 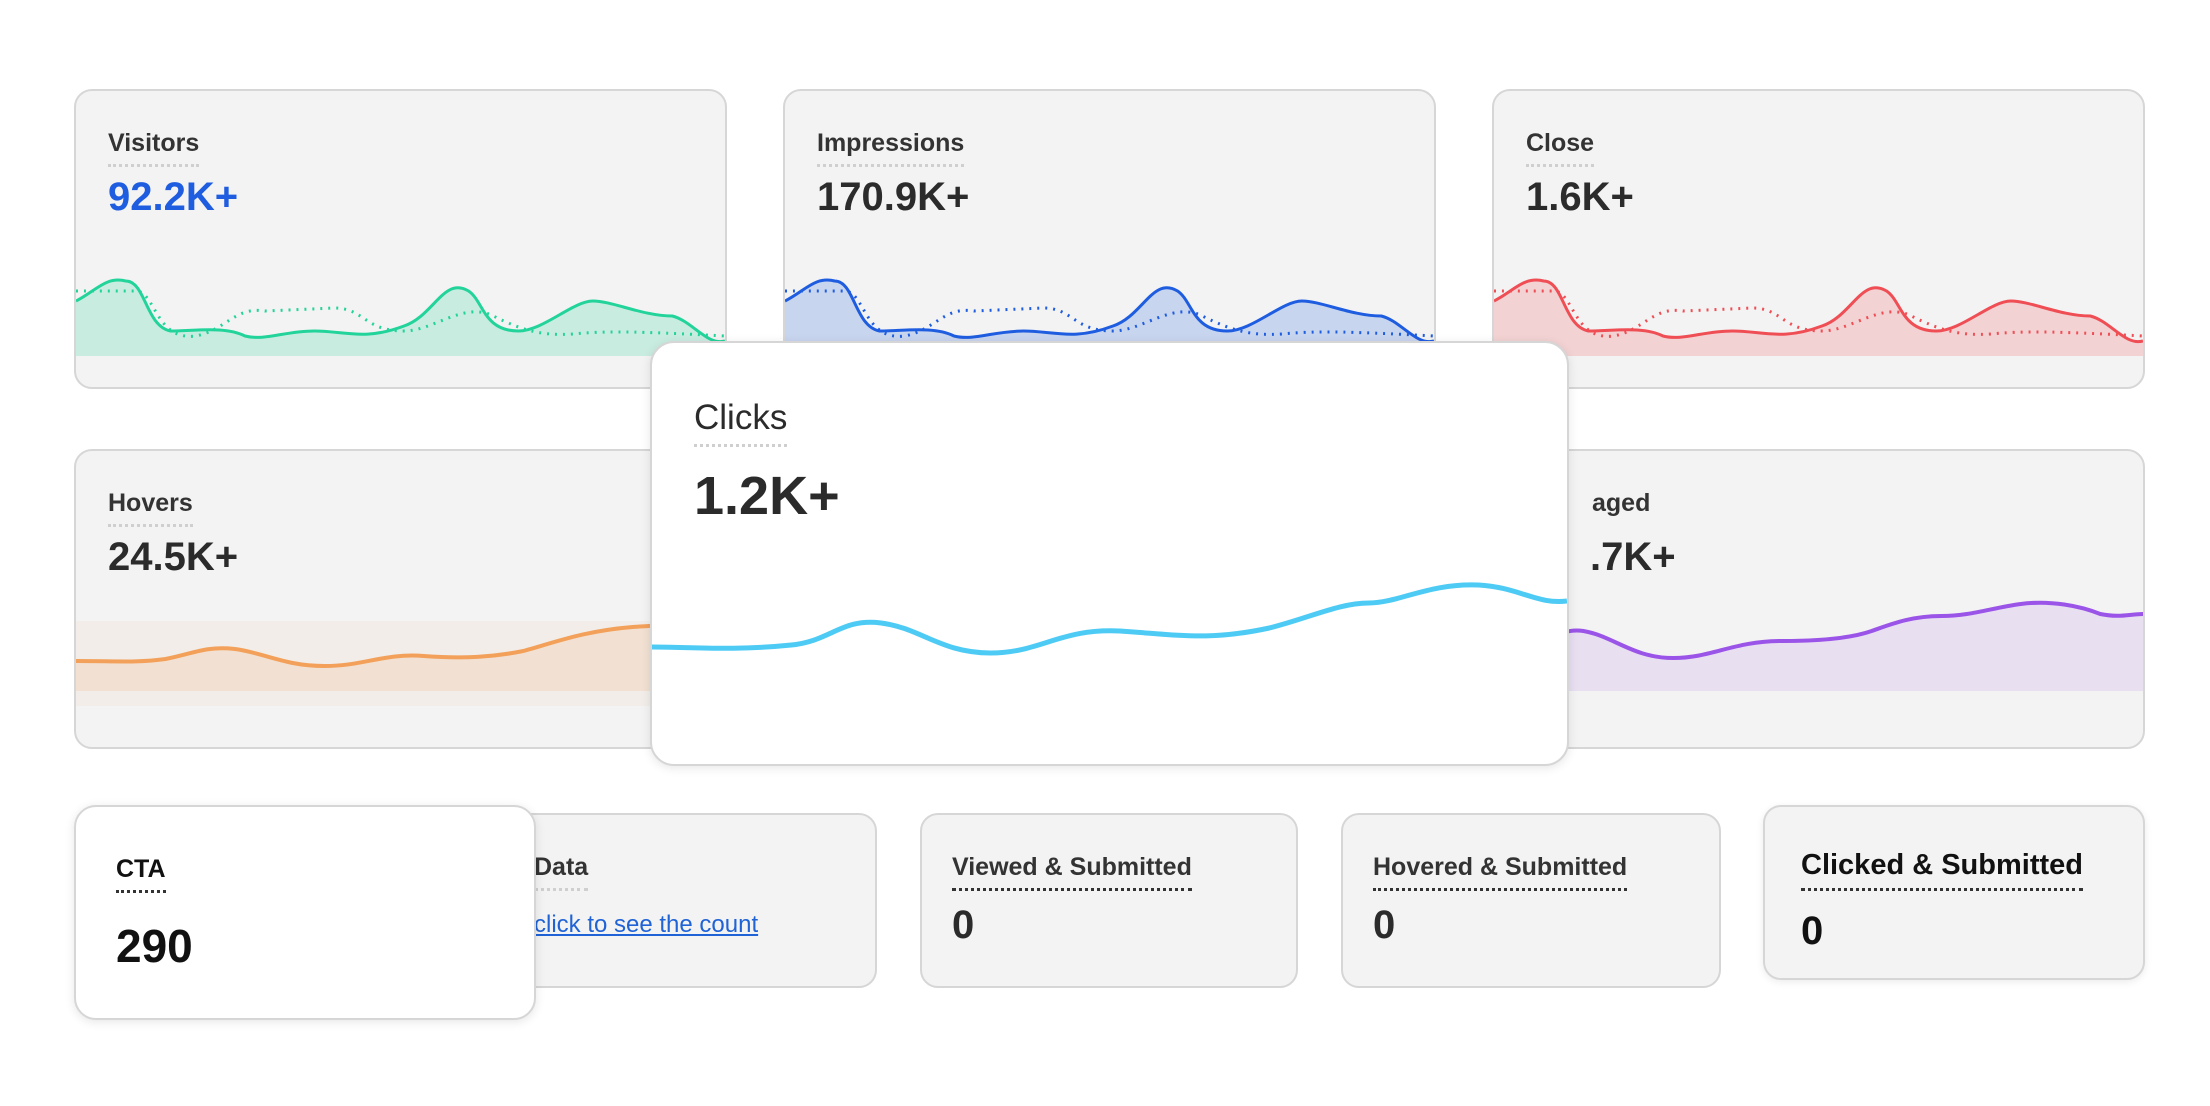 What do you see at coordinates (1818, 645) in the screenshot?
I see `engaged-sparkline` at bounding box center [1818, 645].